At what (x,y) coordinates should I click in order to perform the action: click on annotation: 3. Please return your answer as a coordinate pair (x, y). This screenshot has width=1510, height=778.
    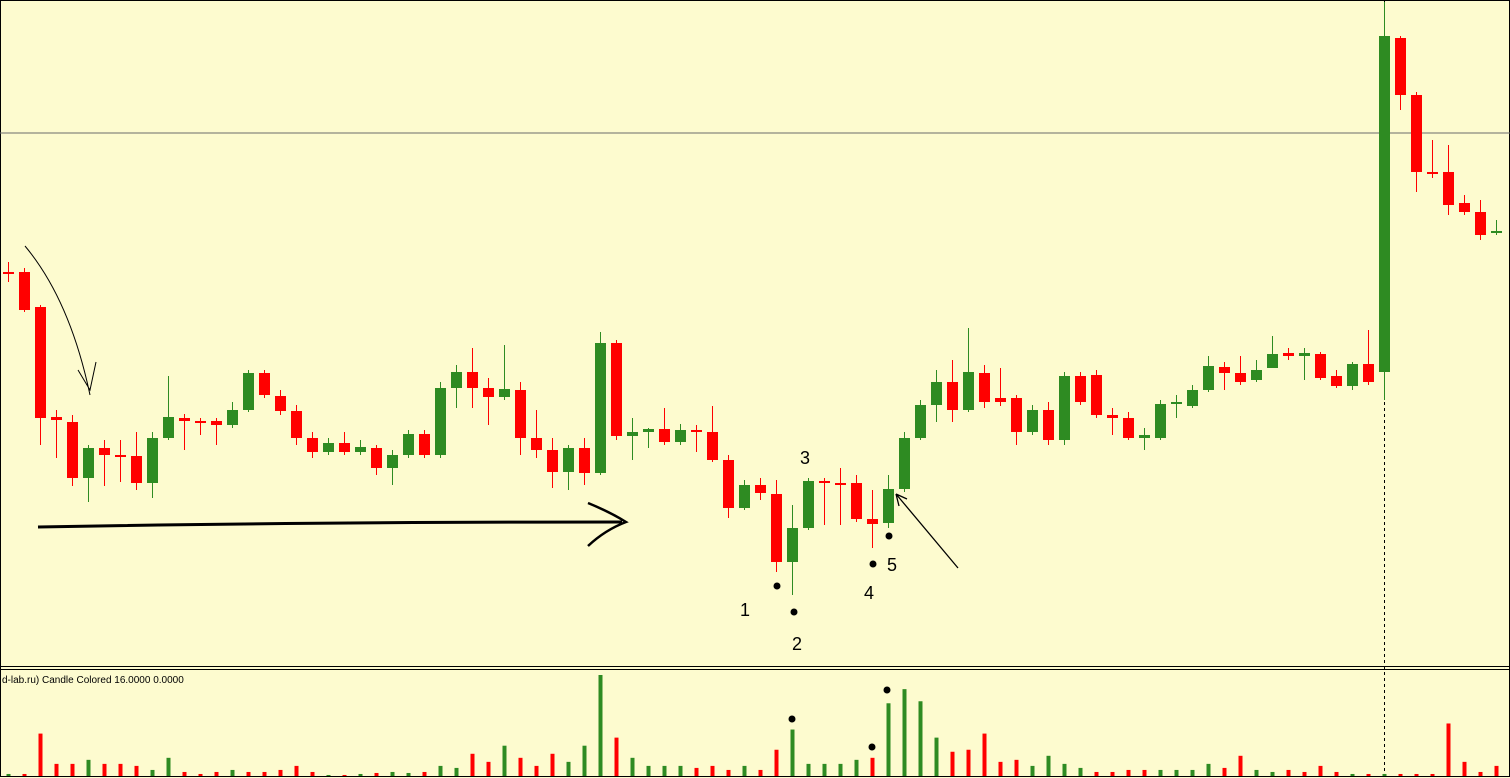
    Looking at the image, I should click on (805, 458).